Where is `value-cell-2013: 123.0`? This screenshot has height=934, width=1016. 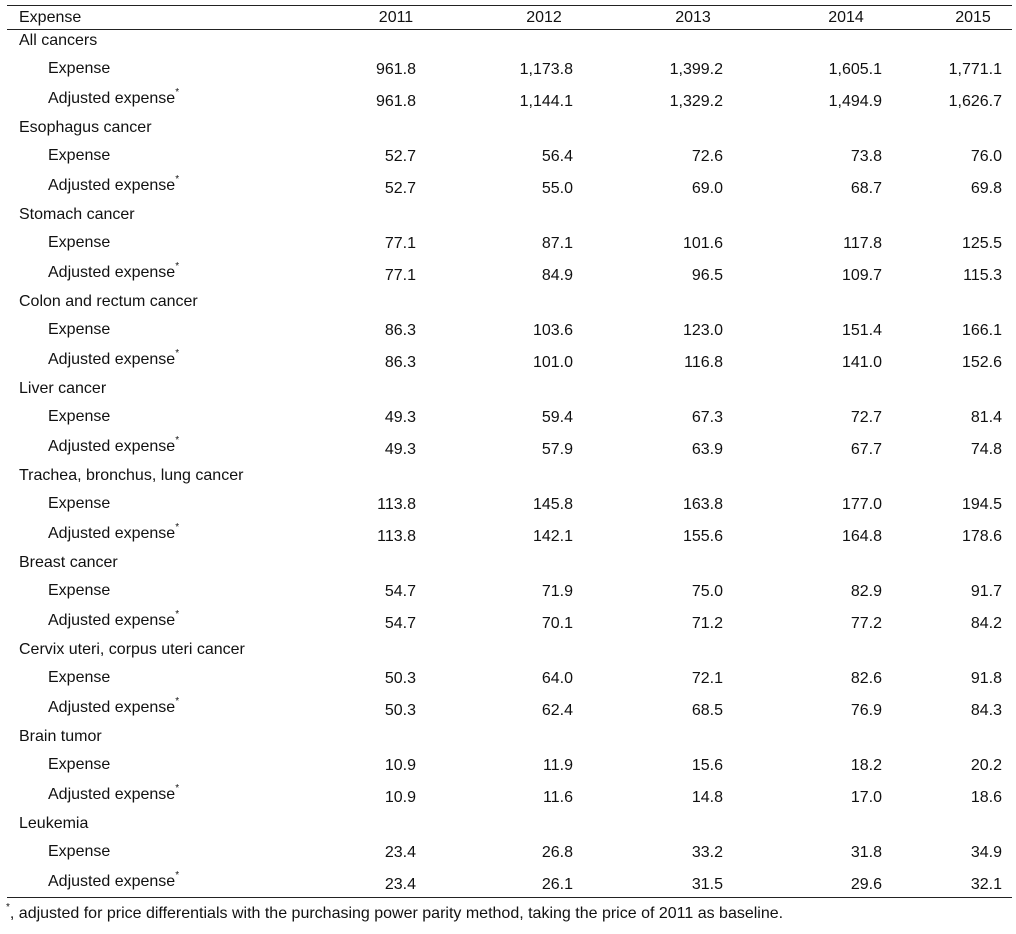 value-cell-2013: 123.0 is located at coordinates (702, 330).